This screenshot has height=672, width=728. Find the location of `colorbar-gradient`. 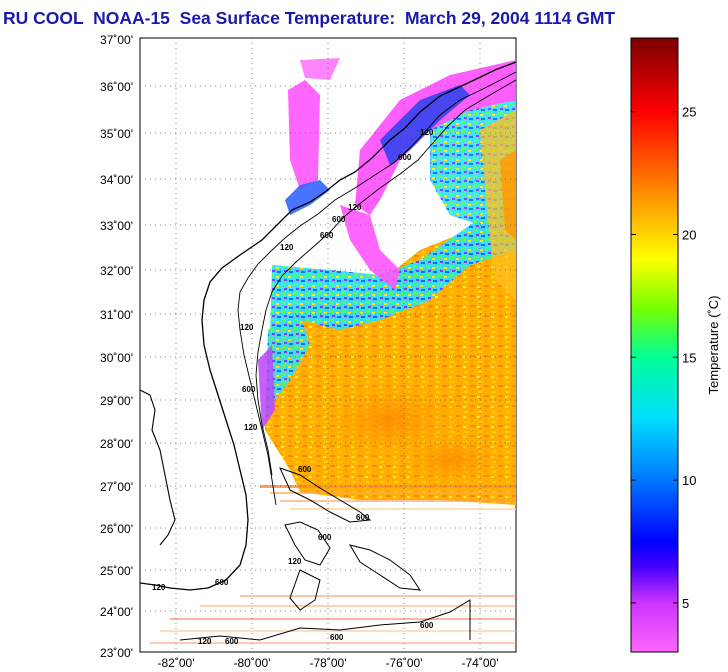

colorbar-gradient is located at coordinates (654, 345).